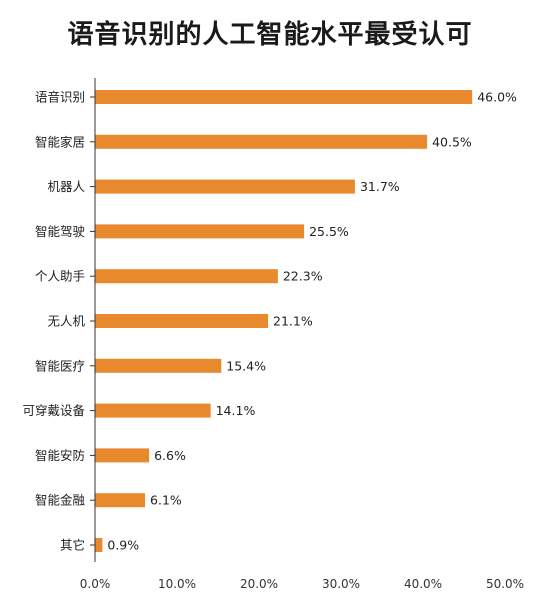 The image size is (540, 608). What do you see at coordinates (60, 97) in the screenshot?
I see `category-label: 语音识别` at bounding box center [60, 97].